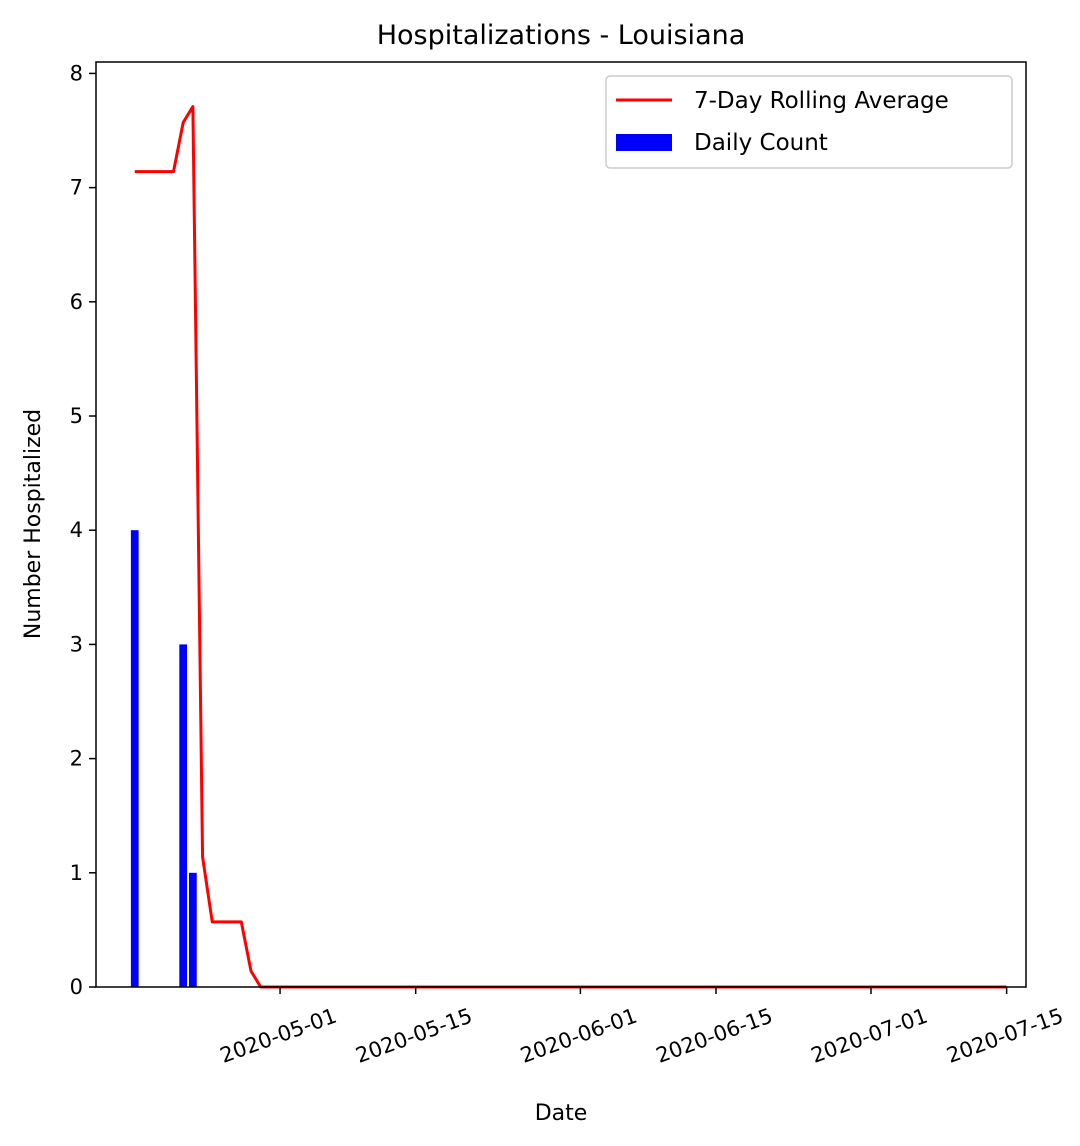  Describe the element at coordinates (76, 530) in the screenshot. I see `y-tick-label-4: 4` at that location.